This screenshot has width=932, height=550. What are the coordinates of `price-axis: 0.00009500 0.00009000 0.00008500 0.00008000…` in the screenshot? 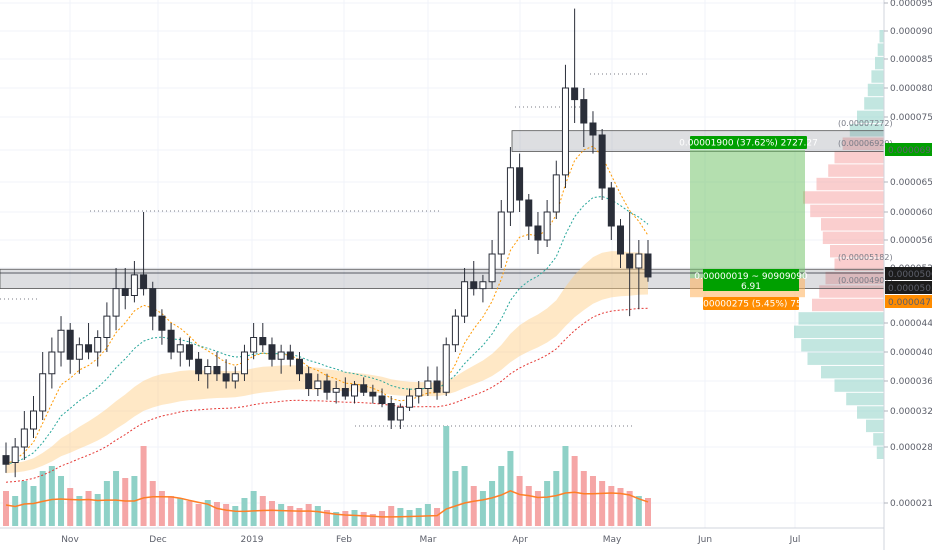 It's located at (907, 275).